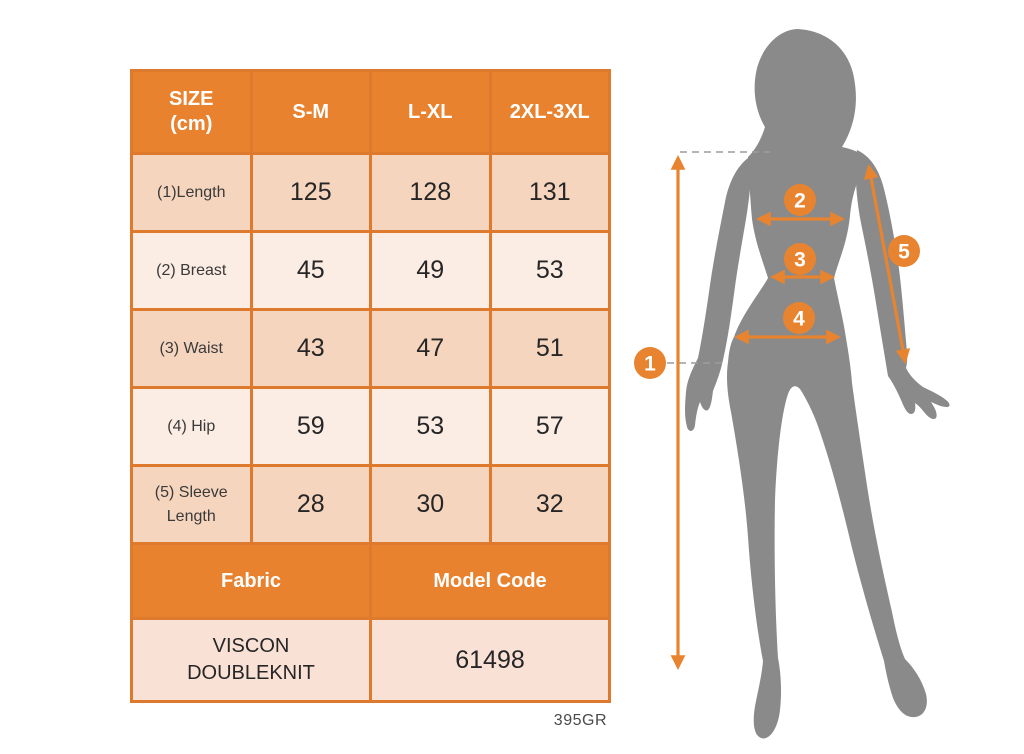 The height and width of the screenshot is (754, 1024). Describe the element at coordinates (191, 348) in the screenshot. I see `row-label-waist: (3) Waist` at that location.